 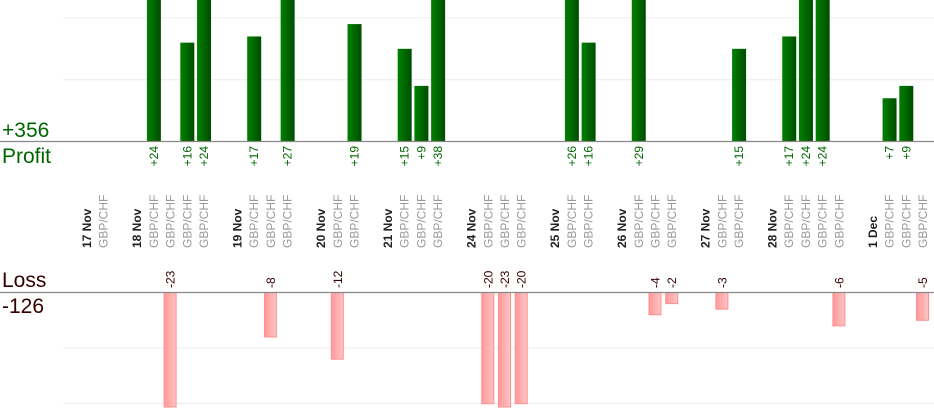 What do you see at coordinates (773, 228) in the screenshot?
I see `date-label: 28 Nov` at bounding box center [773, 228].